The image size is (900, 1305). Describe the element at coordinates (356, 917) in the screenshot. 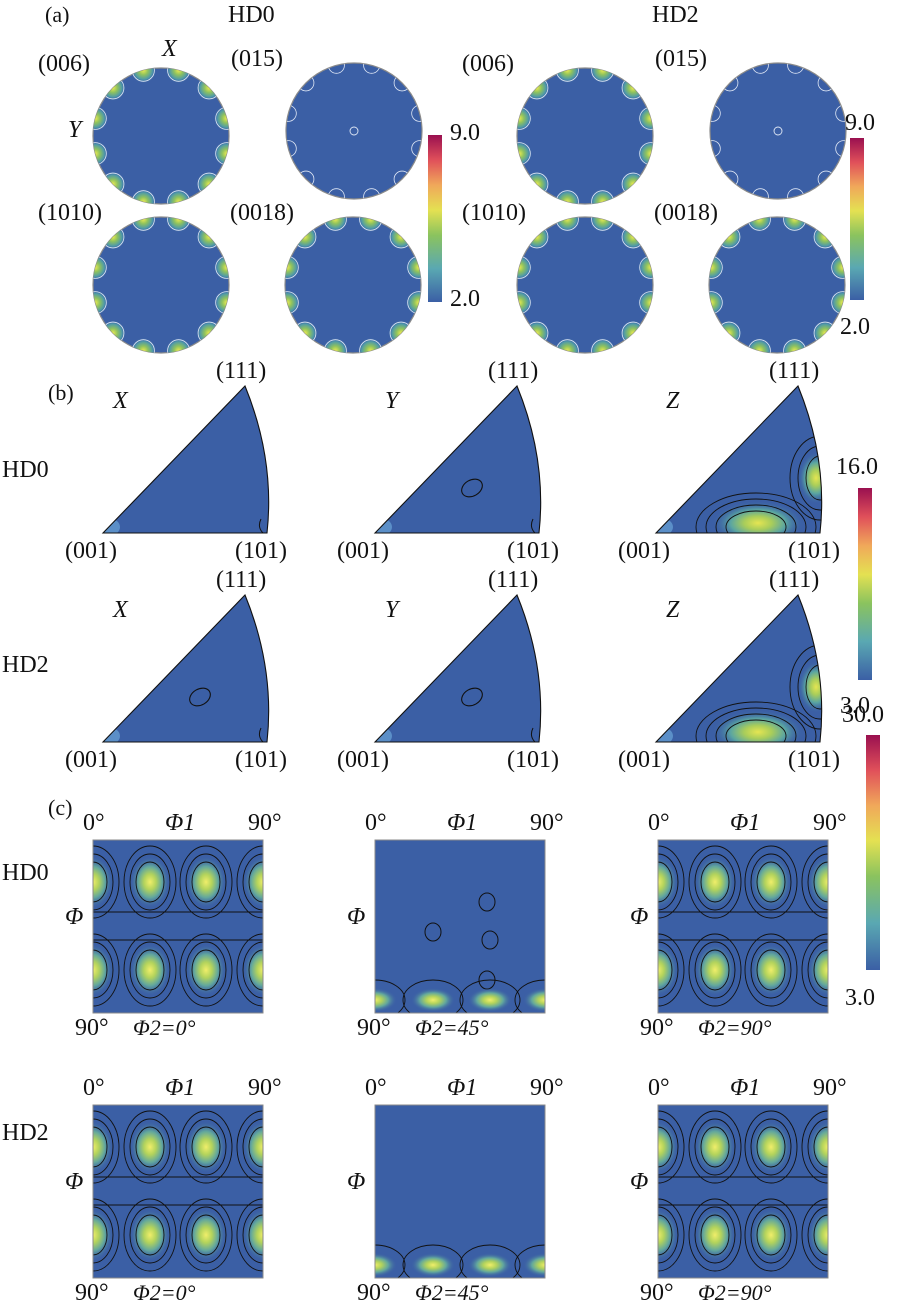

I see `odf-phi-label: Φ` at that location.